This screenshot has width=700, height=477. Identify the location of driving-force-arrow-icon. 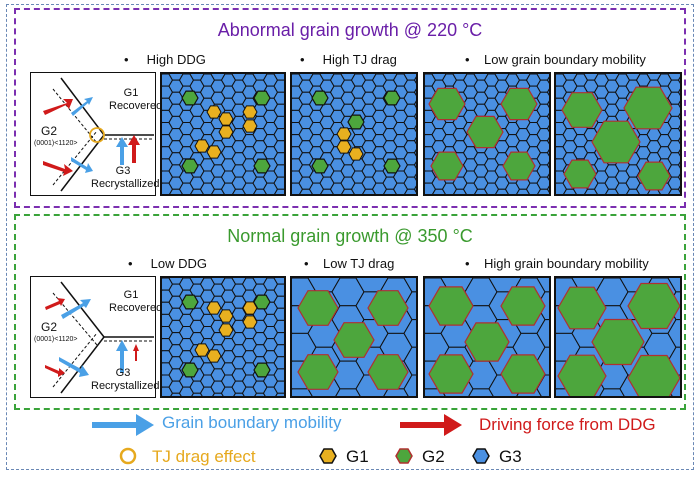
(431, 425).